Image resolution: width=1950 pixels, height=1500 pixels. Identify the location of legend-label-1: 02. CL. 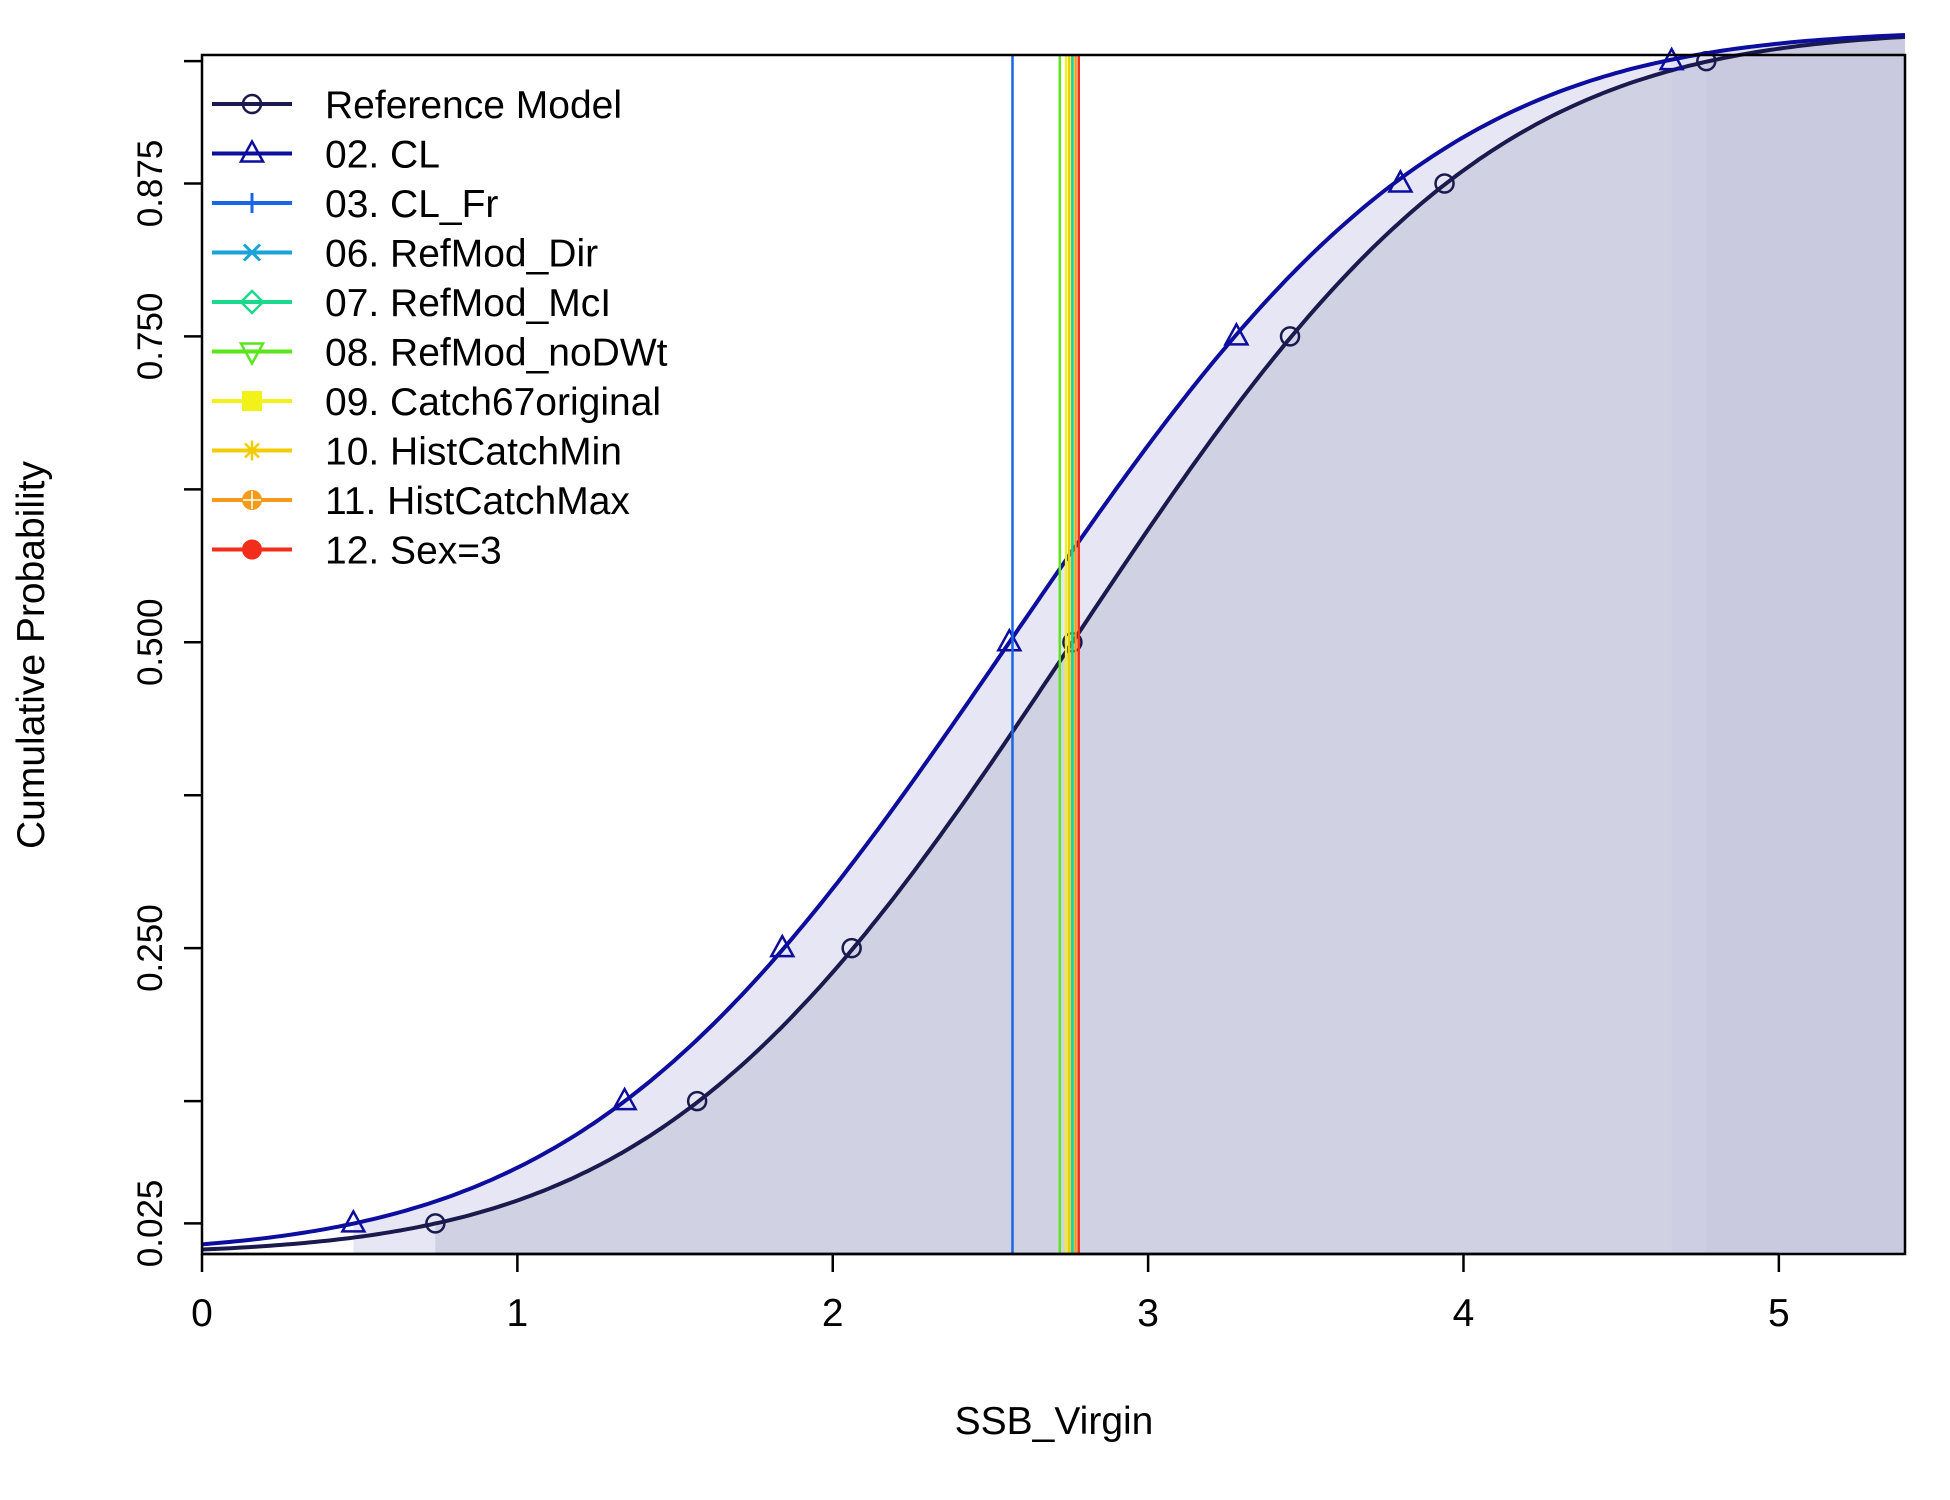
(382, 155).